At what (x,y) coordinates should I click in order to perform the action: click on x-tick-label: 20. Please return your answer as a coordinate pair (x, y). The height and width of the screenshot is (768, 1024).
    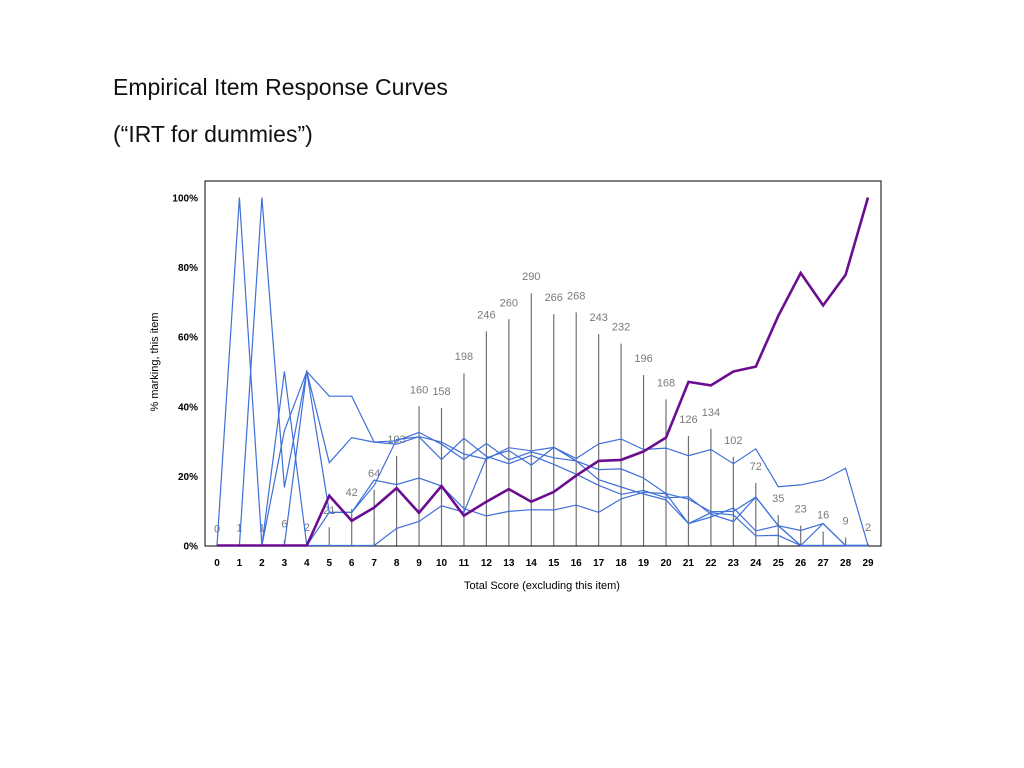
    Looking at the image, I should click on (666, 563).